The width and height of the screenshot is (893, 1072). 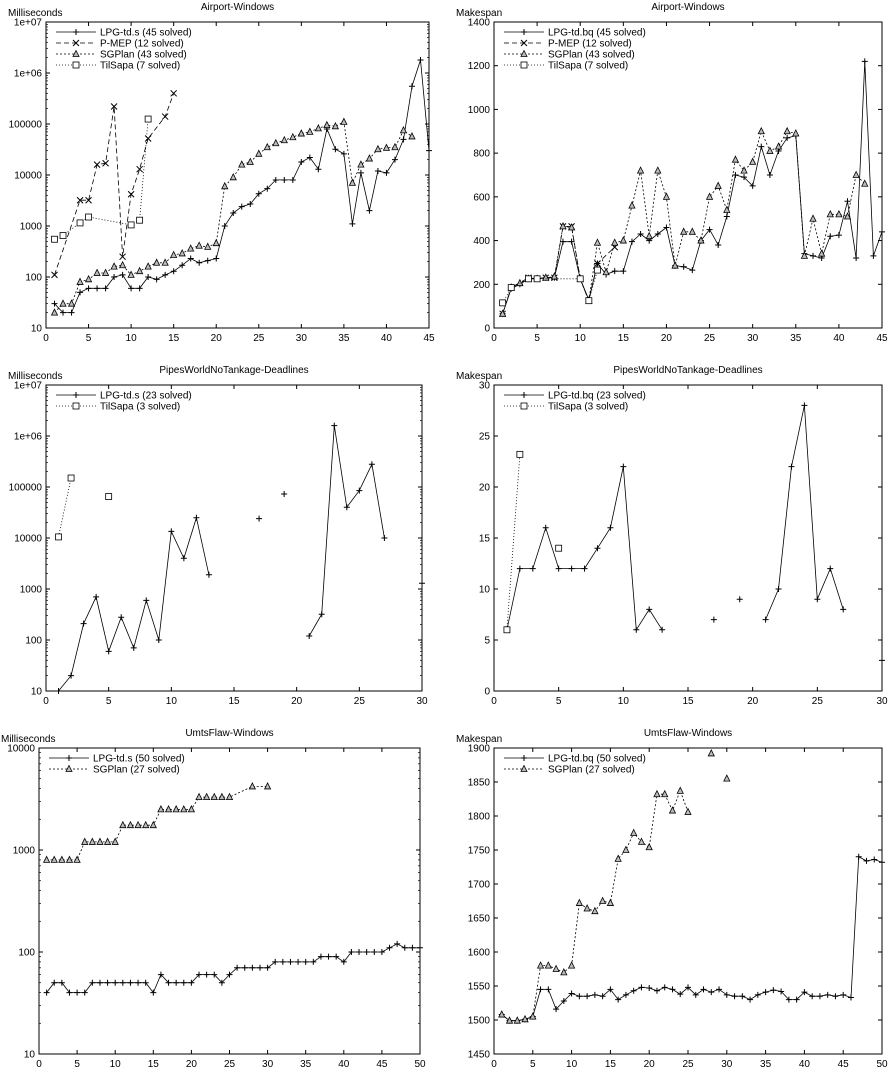 What do you see at coordinates (420, 1064) in the screenshot?
I see `x-tick-label: 50` at bounding box center [420, 1064].